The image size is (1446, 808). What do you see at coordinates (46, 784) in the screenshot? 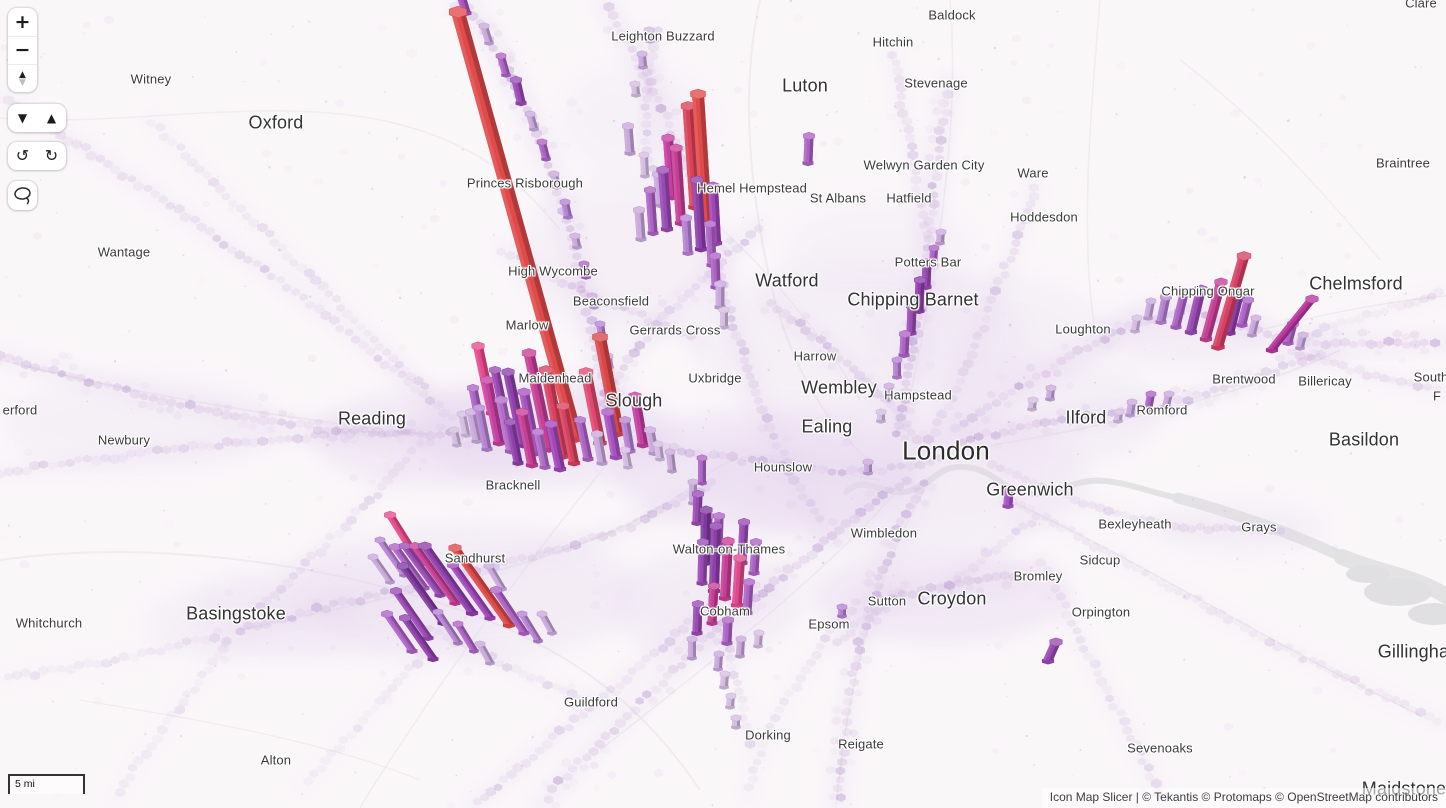
I see `scale-bar: 5 mi` at bounding box center [46, 784].